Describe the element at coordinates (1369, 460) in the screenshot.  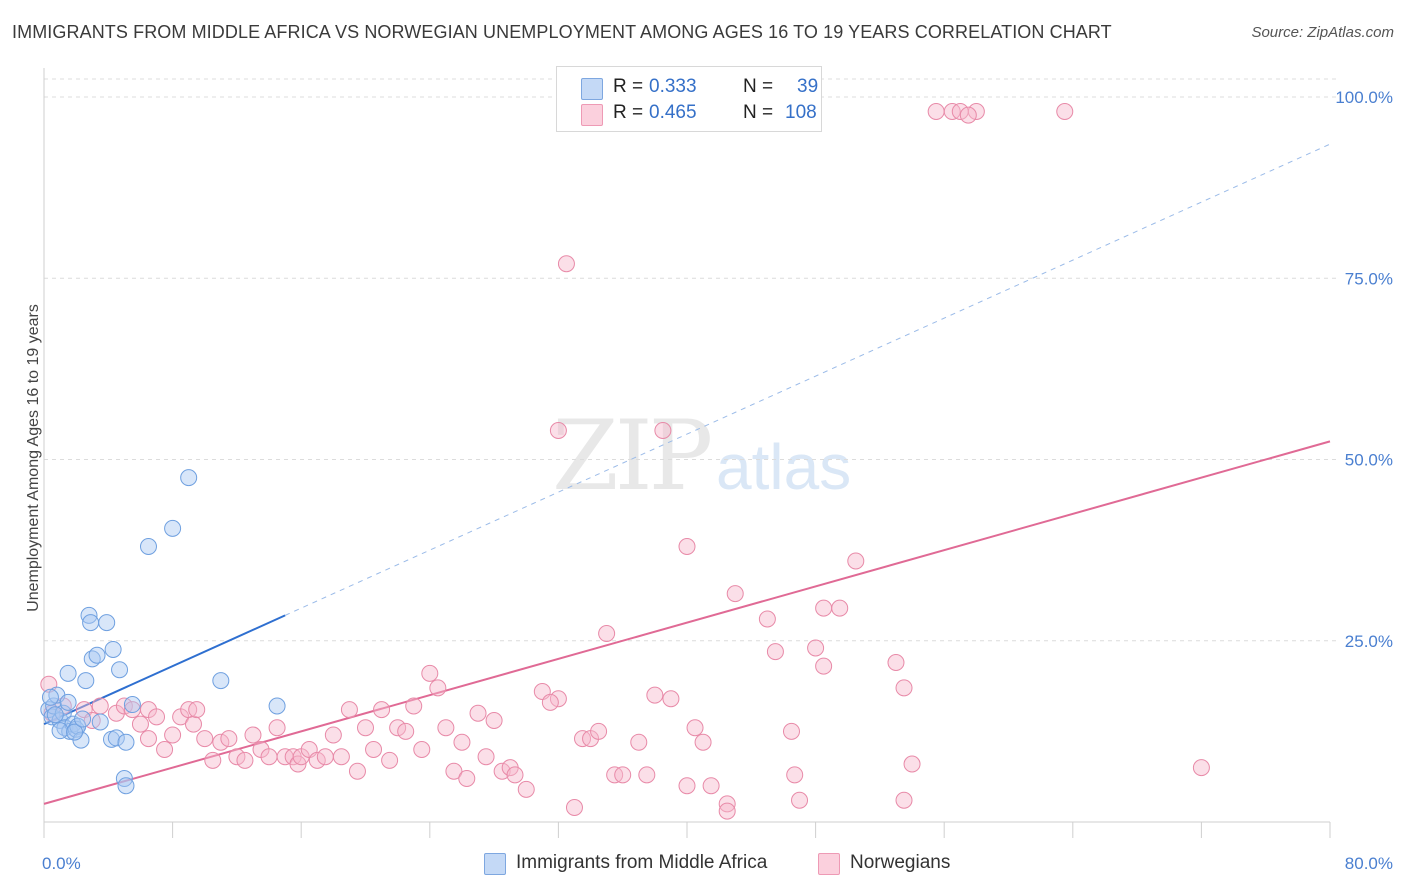
I see `y-tick-label: 50.0%` at that location.